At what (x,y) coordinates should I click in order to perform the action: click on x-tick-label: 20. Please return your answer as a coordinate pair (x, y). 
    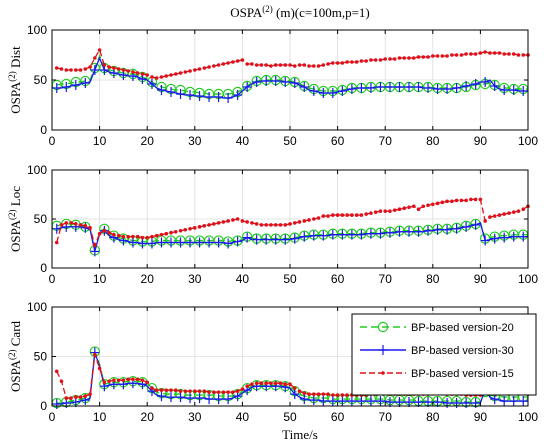
    Looking at the image, I should click on (148, 417).